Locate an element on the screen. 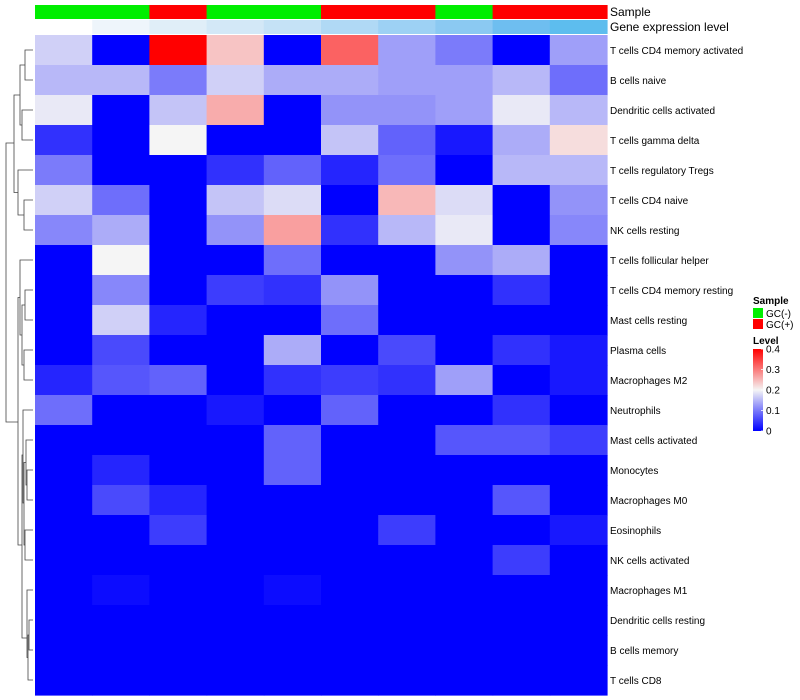 This screenshot has width=800, height=700. row-label: Monocytes is located at coordinates (634, 471).